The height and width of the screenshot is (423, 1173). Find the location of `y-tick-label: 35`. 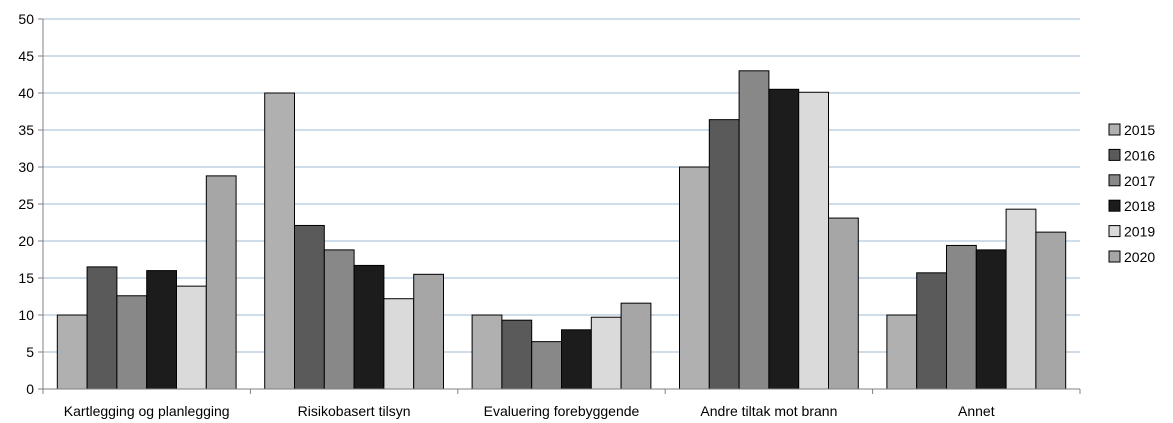

y-tick-label: 35 is located at coordinates (26, 130).